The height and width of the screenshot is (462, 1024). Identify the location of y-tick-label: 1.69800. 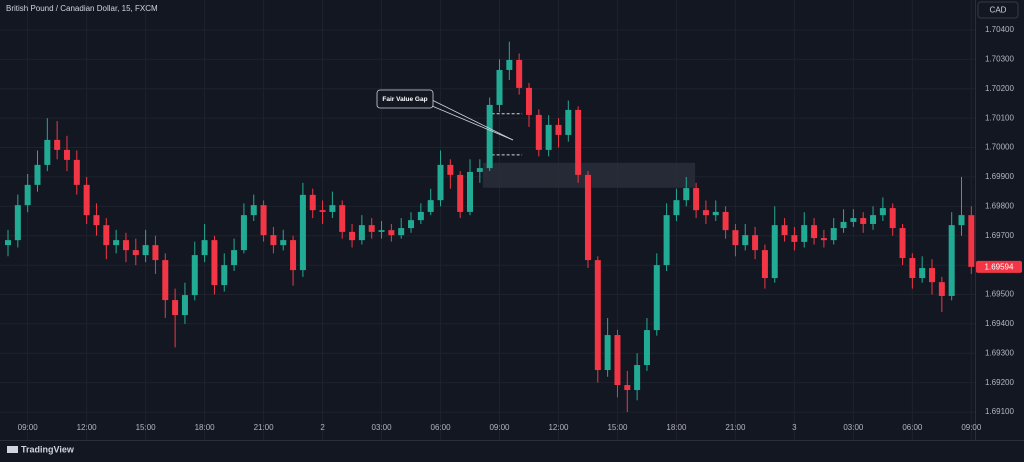
(999, 205).